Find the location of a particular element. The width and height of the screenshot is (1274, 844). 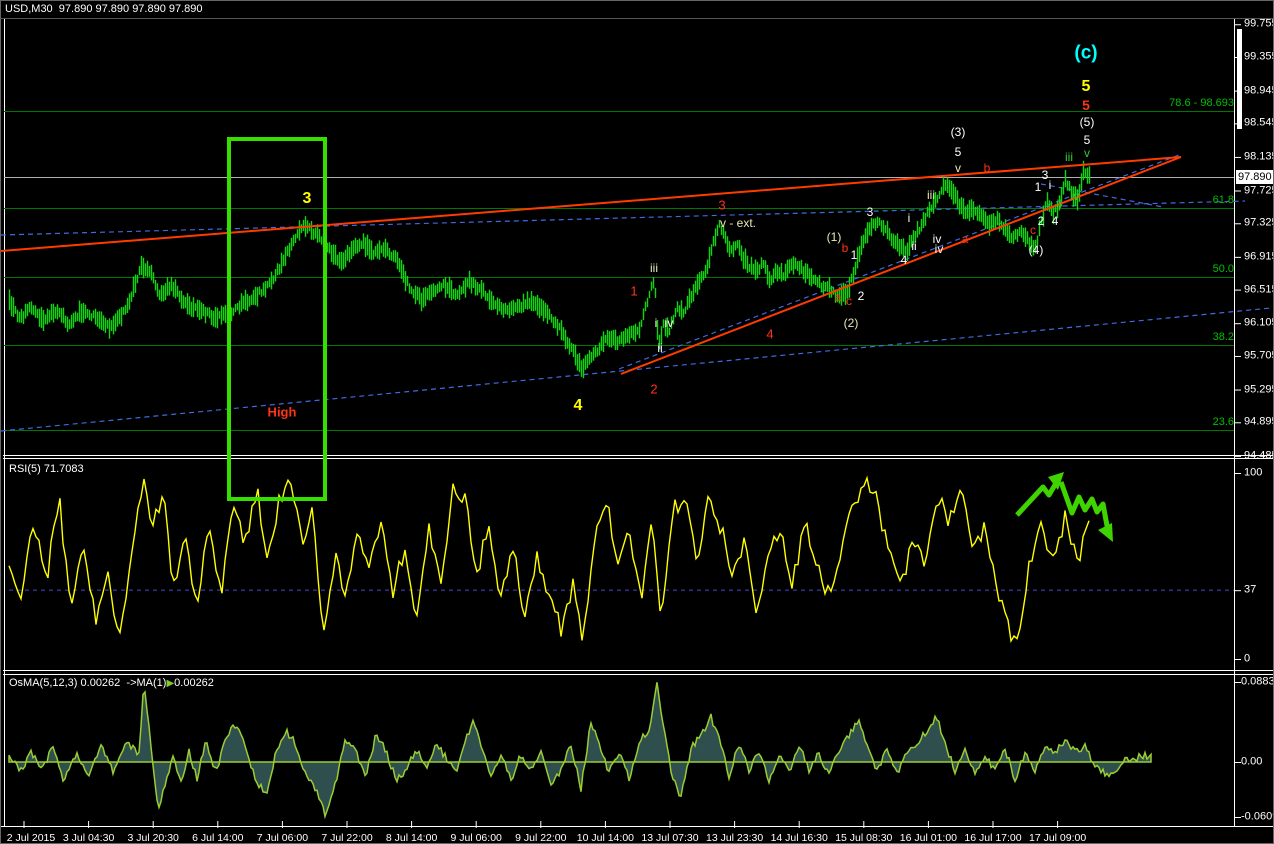

wave-label: (3) is located at coordinates (958, 132).